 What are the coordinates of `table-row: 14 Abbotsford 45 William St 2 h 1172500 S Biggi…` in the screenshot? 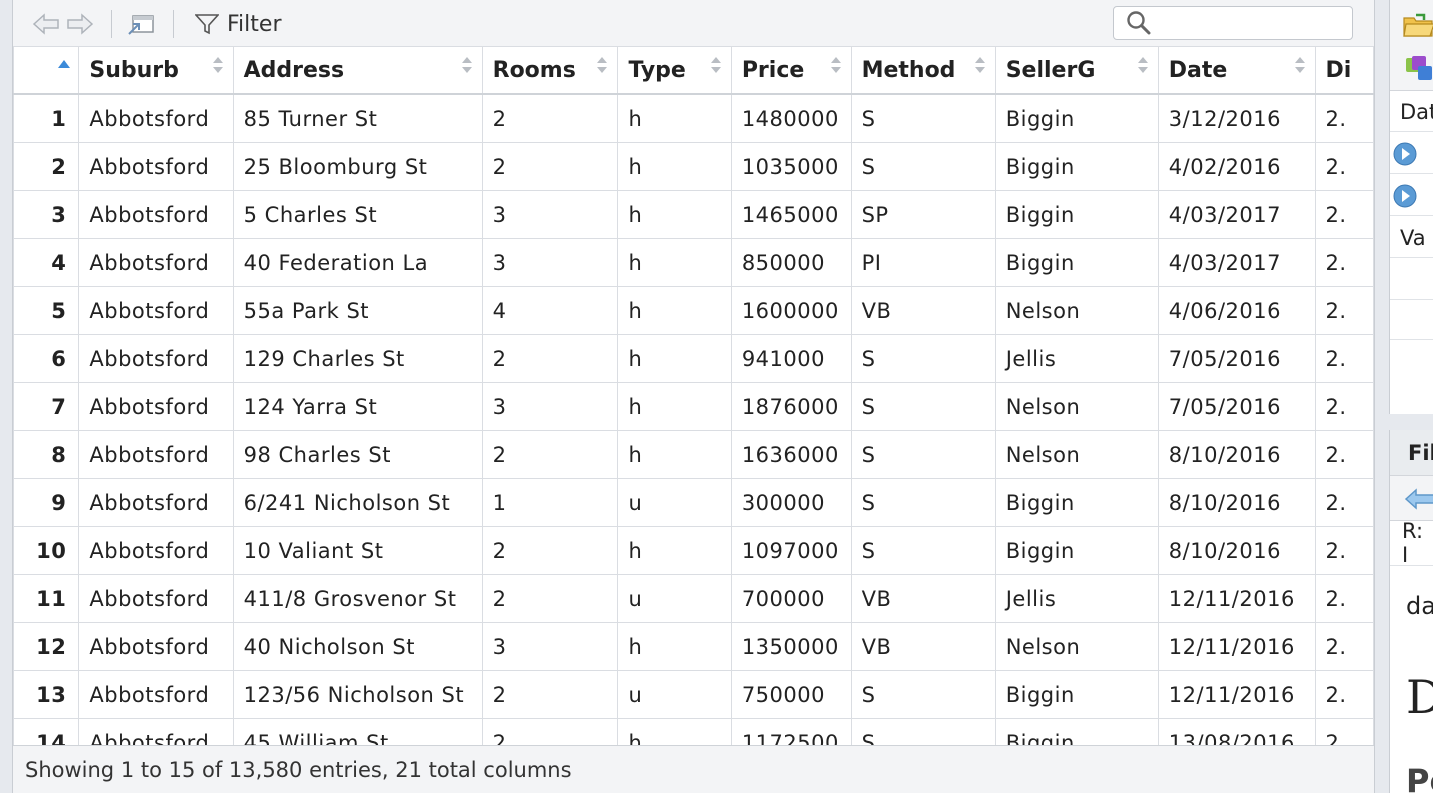 It's located at (693, 731).